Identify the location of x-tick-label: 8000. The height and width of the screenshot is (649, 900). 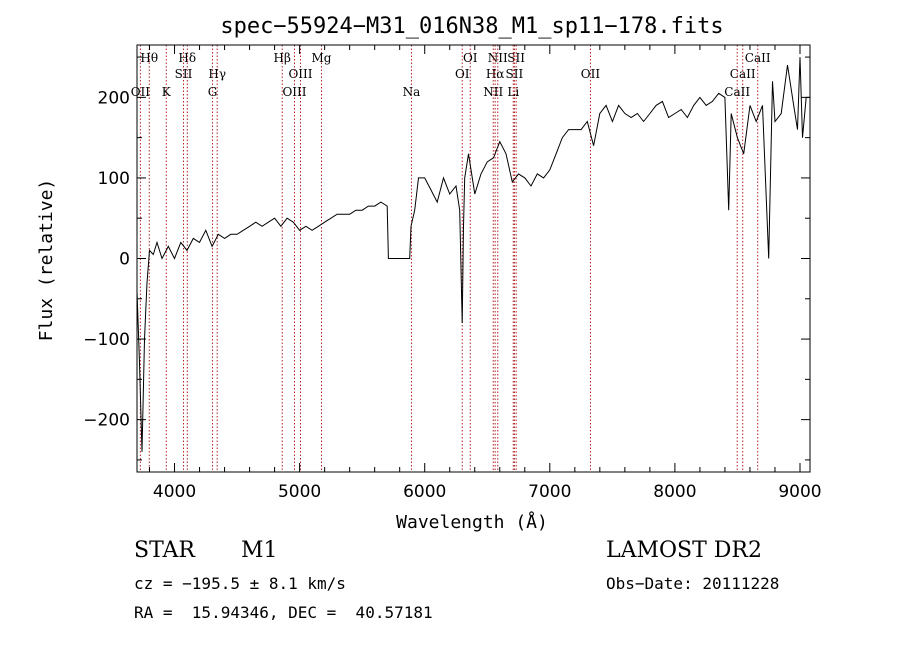
(674, 492).